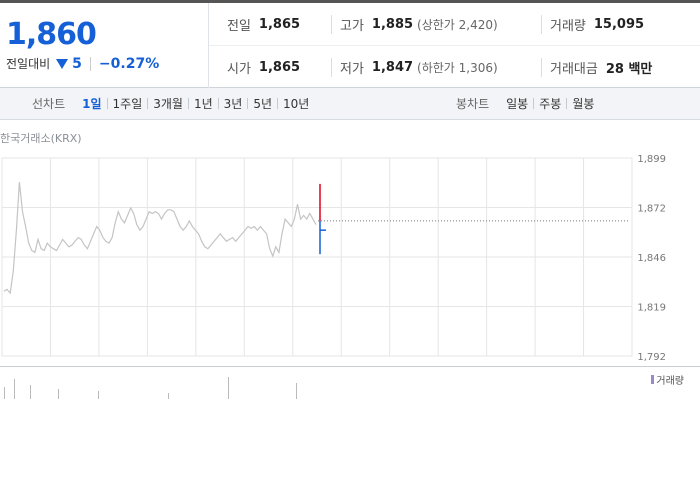  I want to click on stat-volume: 거래량 15,095, so click(593, 24).